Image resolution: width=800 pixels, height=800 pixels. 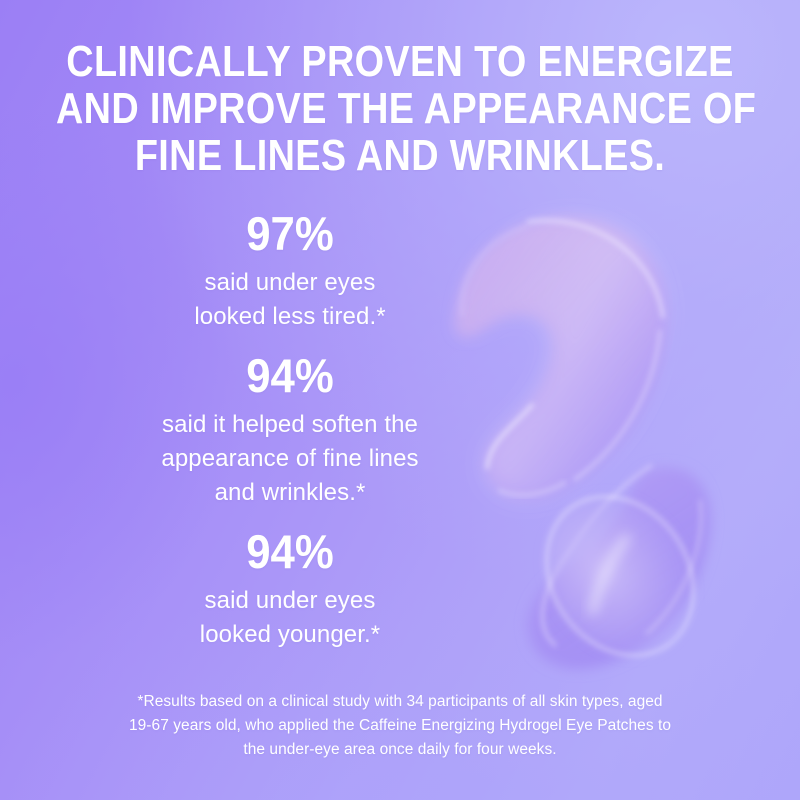 What do you see at coordinates (400, 155) in the screenshot?
I see `headline-line-3: FINE LINES AND WRINKLES.` at bounding box center [400, 155].